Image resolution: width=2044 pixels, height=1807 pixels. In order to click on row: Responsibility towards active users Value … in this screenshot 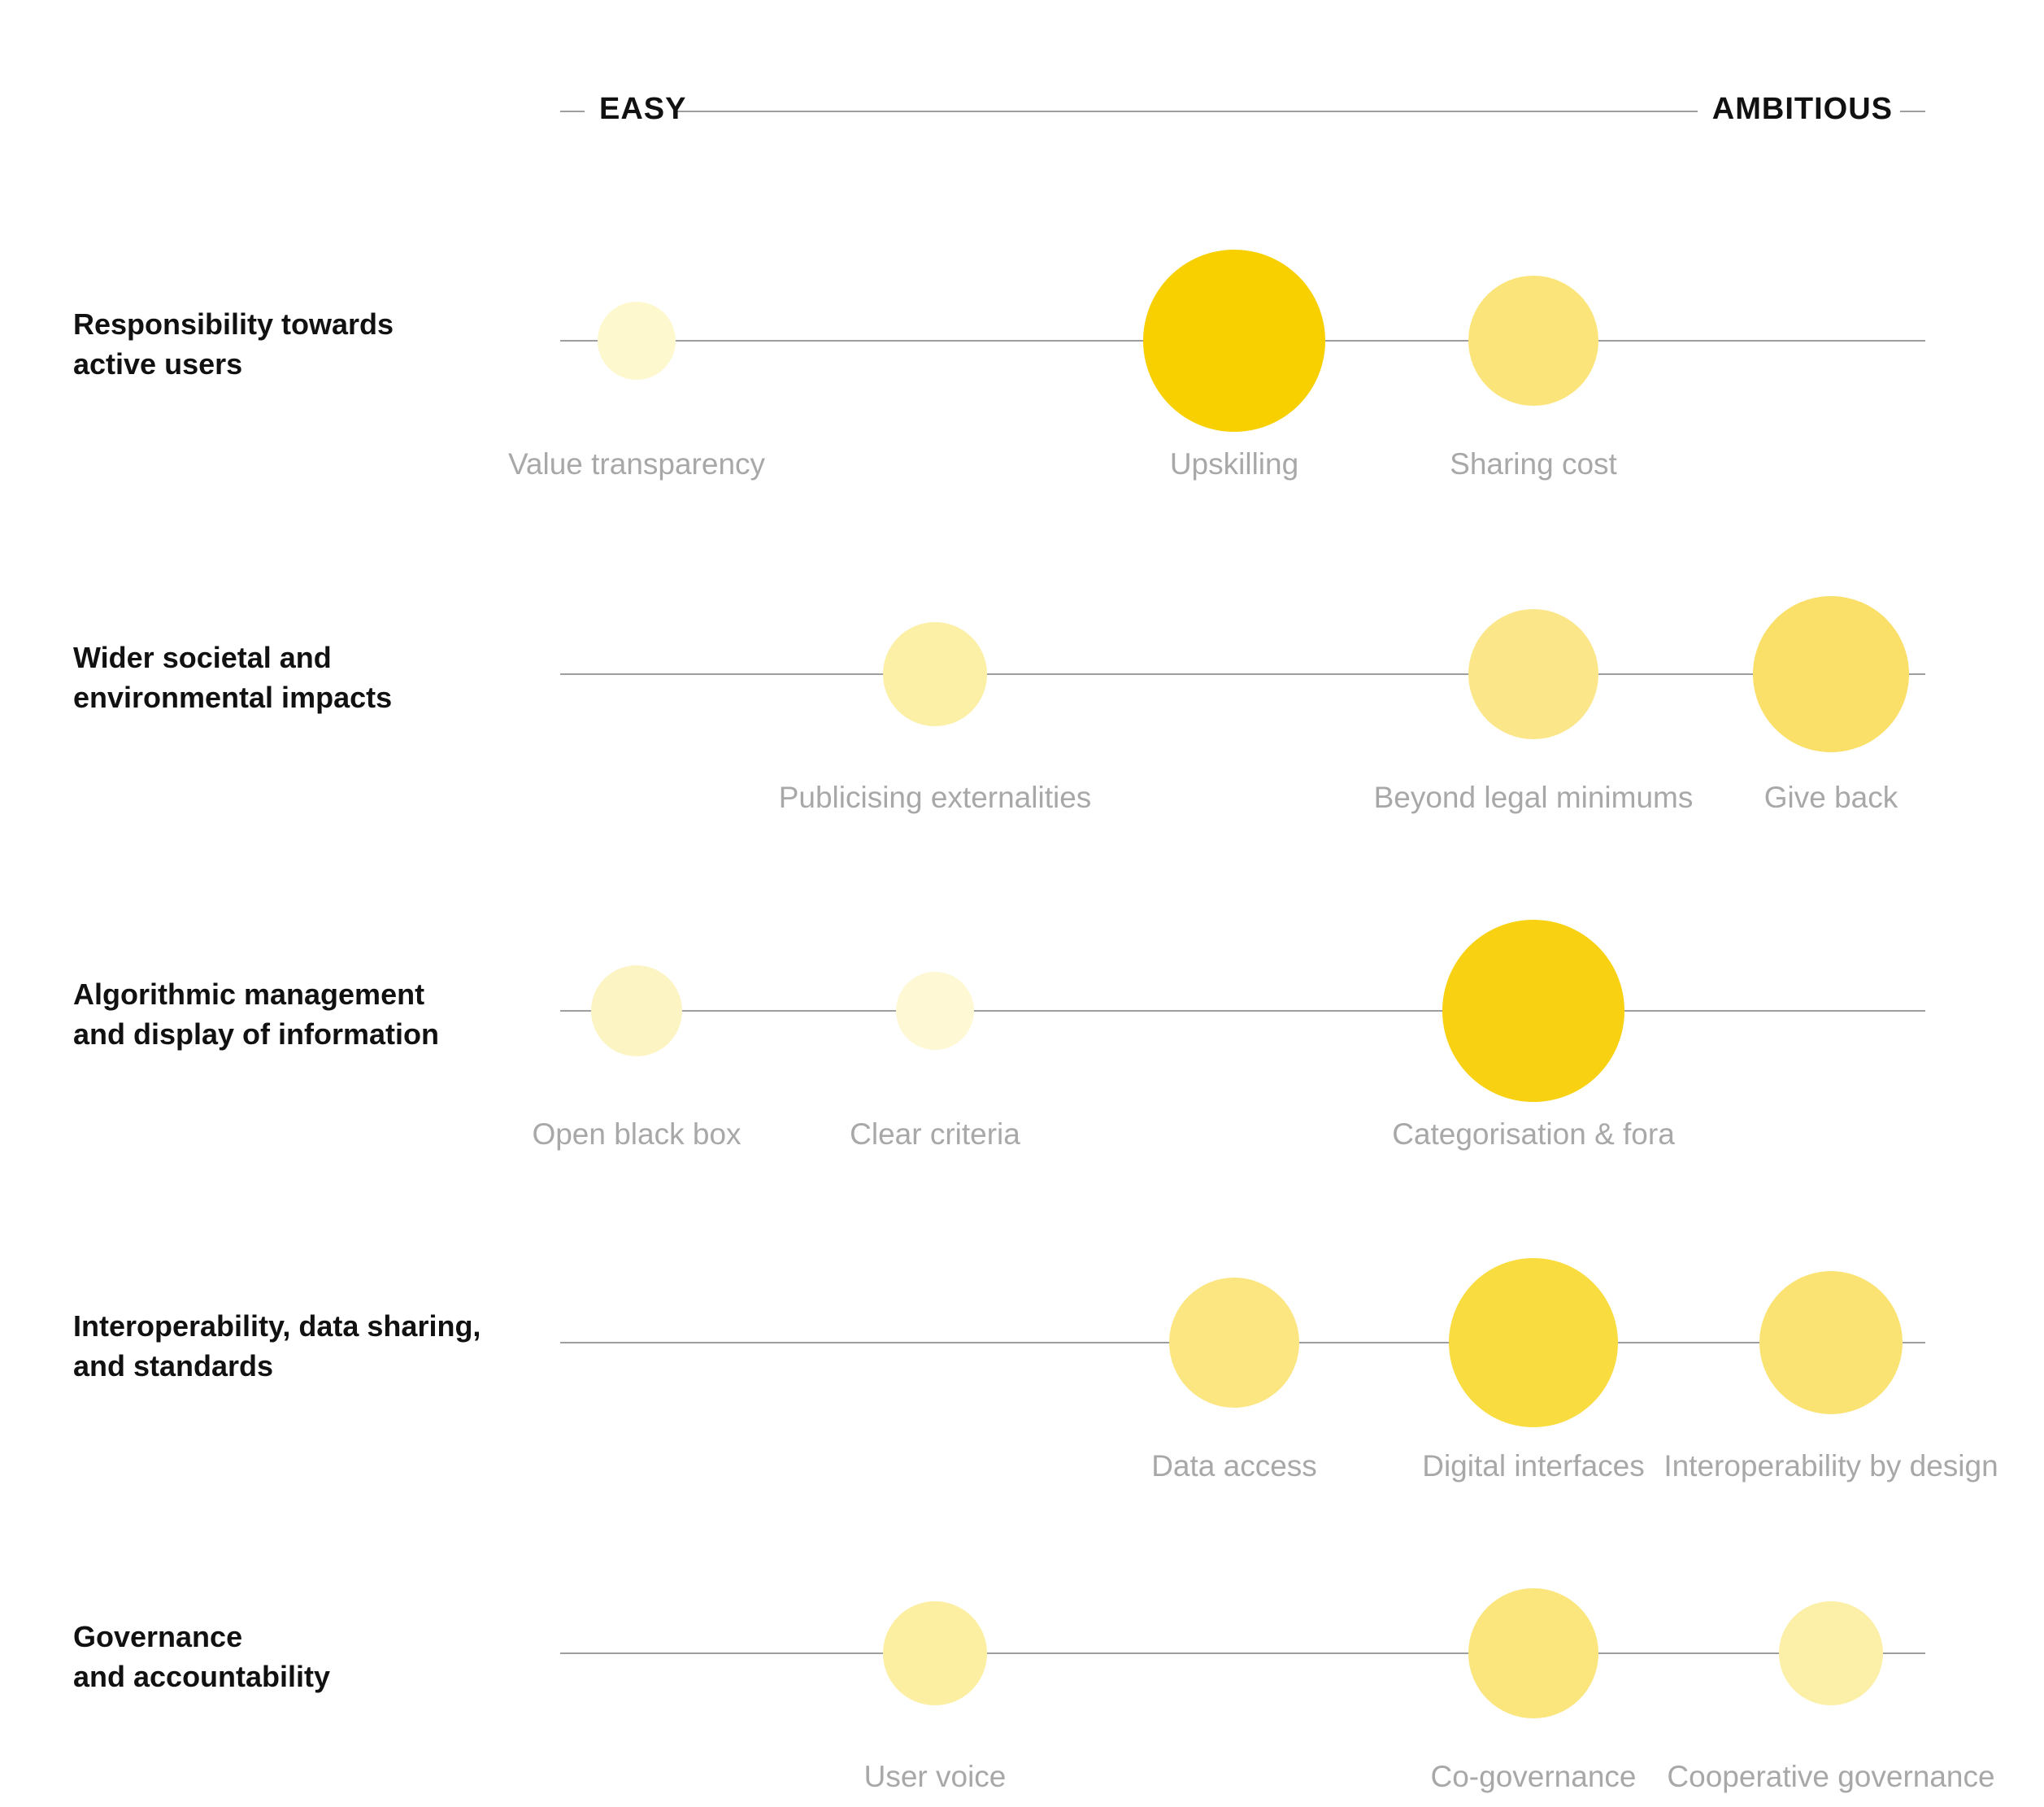, I will do `click(999, 365)`.